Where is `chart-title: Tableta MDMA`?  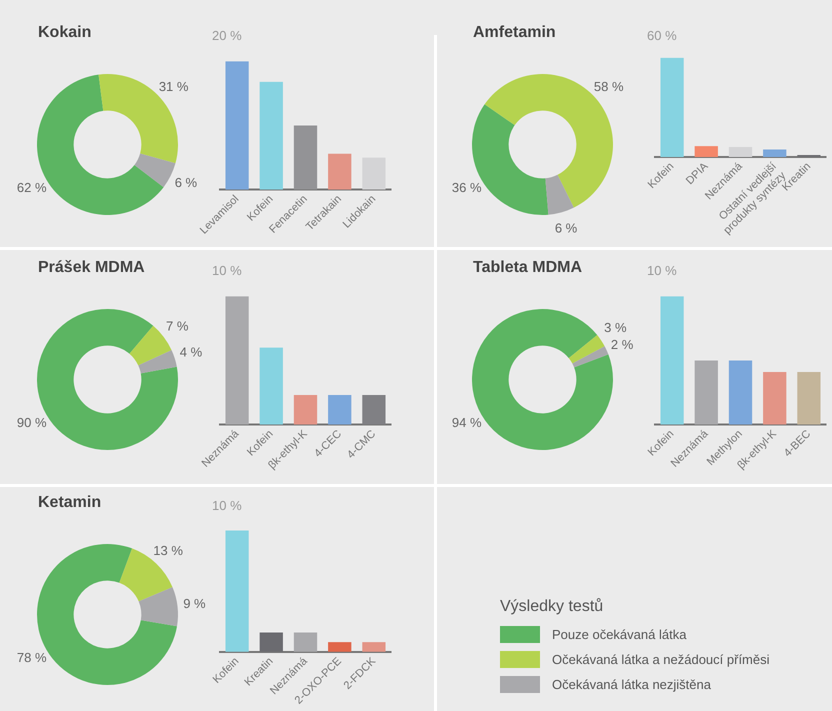
chart-title: Tableta MDMA is located at coordinates (527, 268).